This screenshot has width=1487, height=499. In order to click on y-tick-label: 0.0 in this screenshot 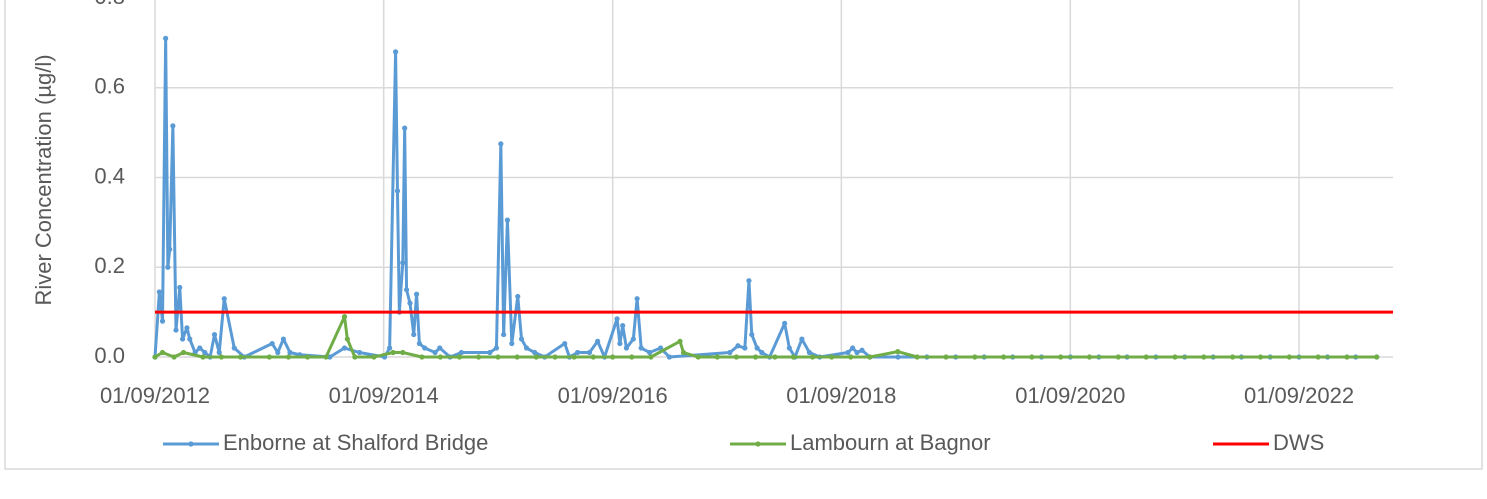, I will do `click(109, 355)`.